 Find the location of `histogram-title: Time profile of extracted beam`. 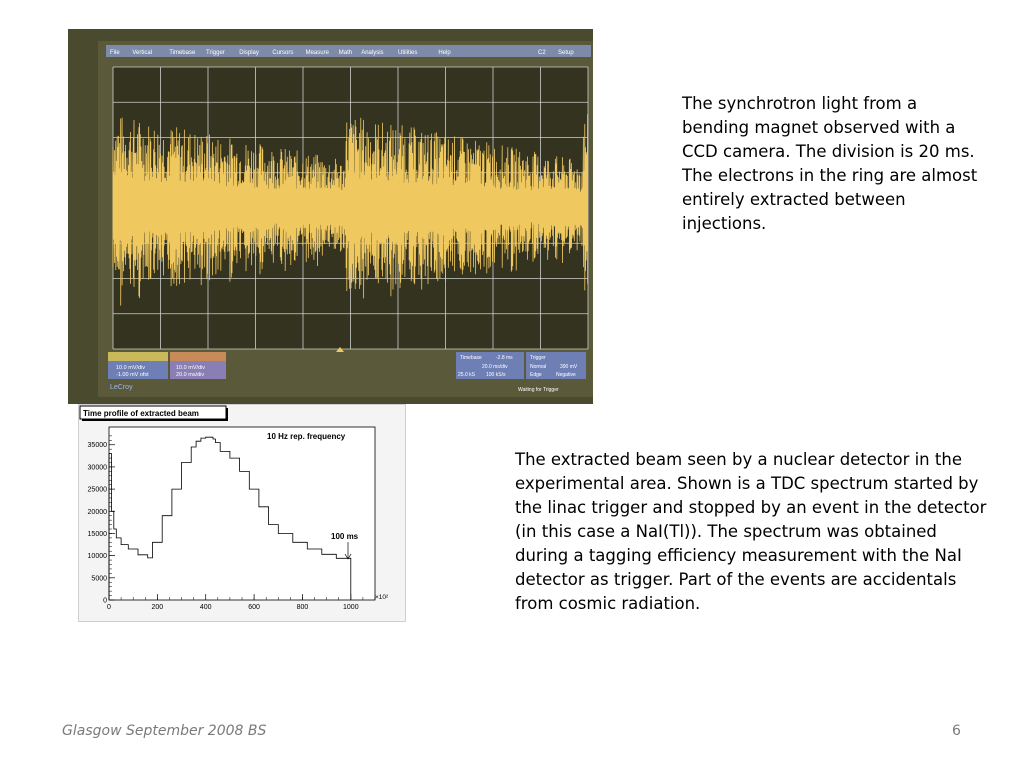

histogram-title: Time profile of extracted beam is located at coordinates (141, 413).